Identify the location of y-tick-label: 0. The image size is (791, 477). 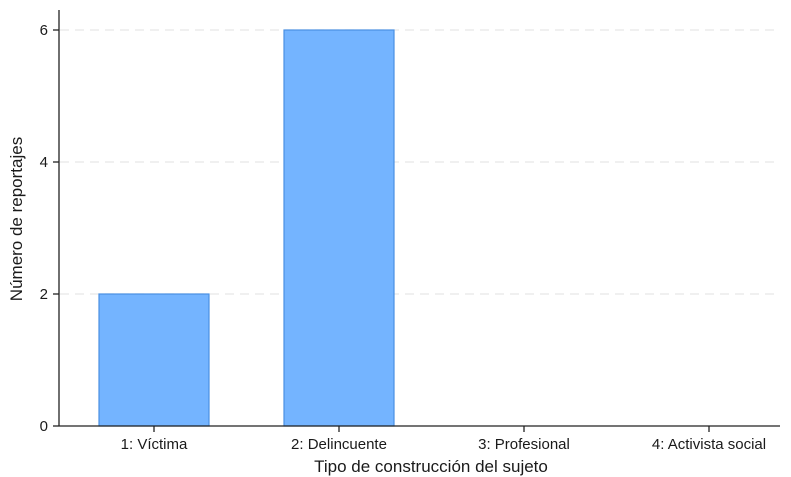
(44, 426).